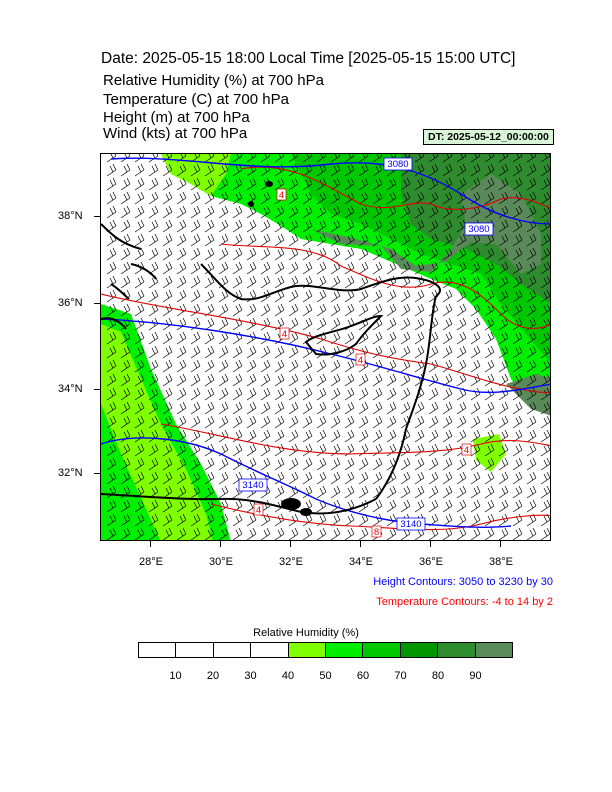  What do you see at coordinates (288, 676) in the screenshot?
I see `colorbar-tick-label: 40` at bounding box center [288, 676].